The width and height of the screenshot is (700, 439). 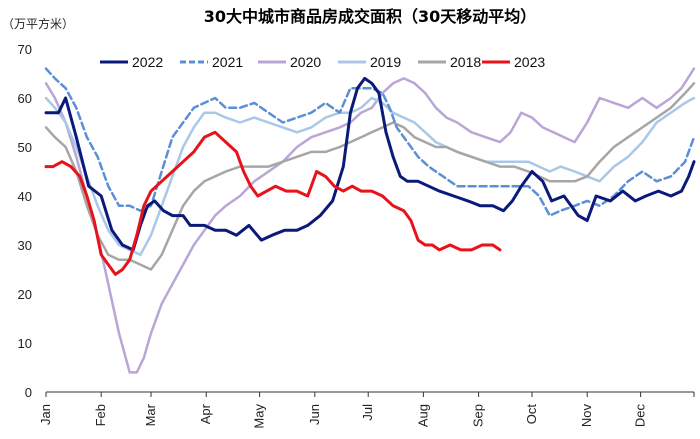 What do you see at coordinates (422, 415) in the screenshot?
I see `x-tick-label: Aug` at bounding box center [422, 415].